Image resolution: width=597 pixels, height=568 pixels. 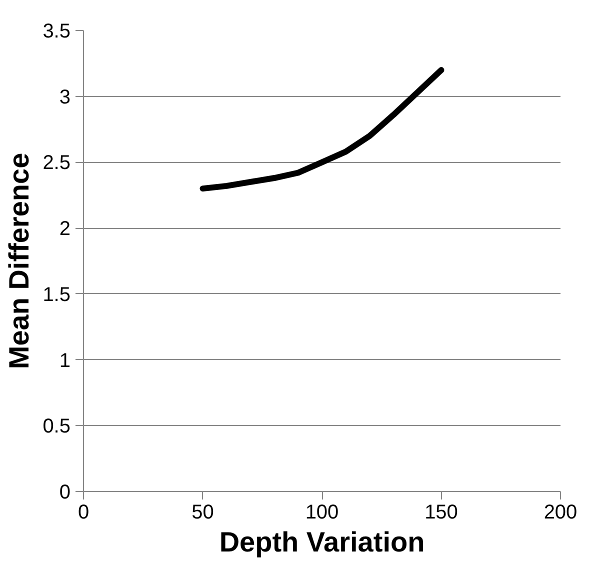 What do you see at coordinates (322, 513) in the screenshot?
I see `x-tick-label: 100` at bounding box center [322, 513].